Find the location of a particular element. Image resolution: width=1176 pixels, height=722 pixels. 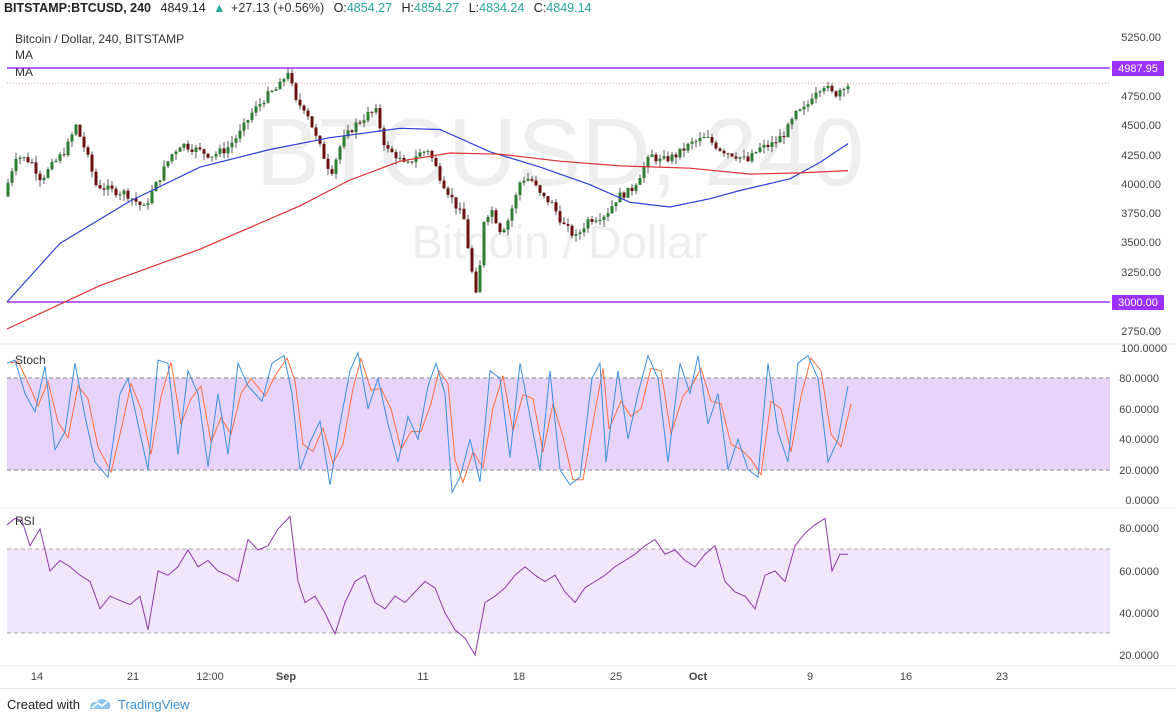

price-tick: 4500.00 is located at coordinates (1141, 126).